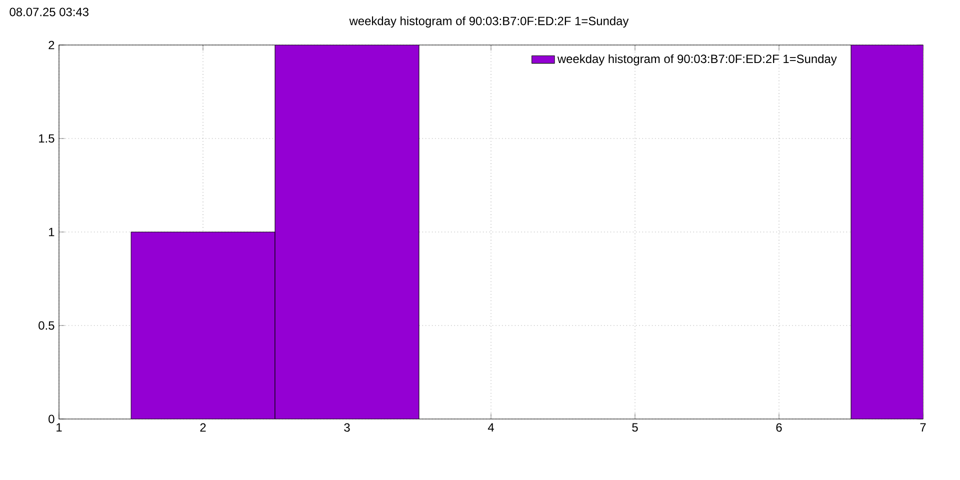 This screenshot has height=480, width=960. I want to click on y-tick-label: 0, so click(51, 419).